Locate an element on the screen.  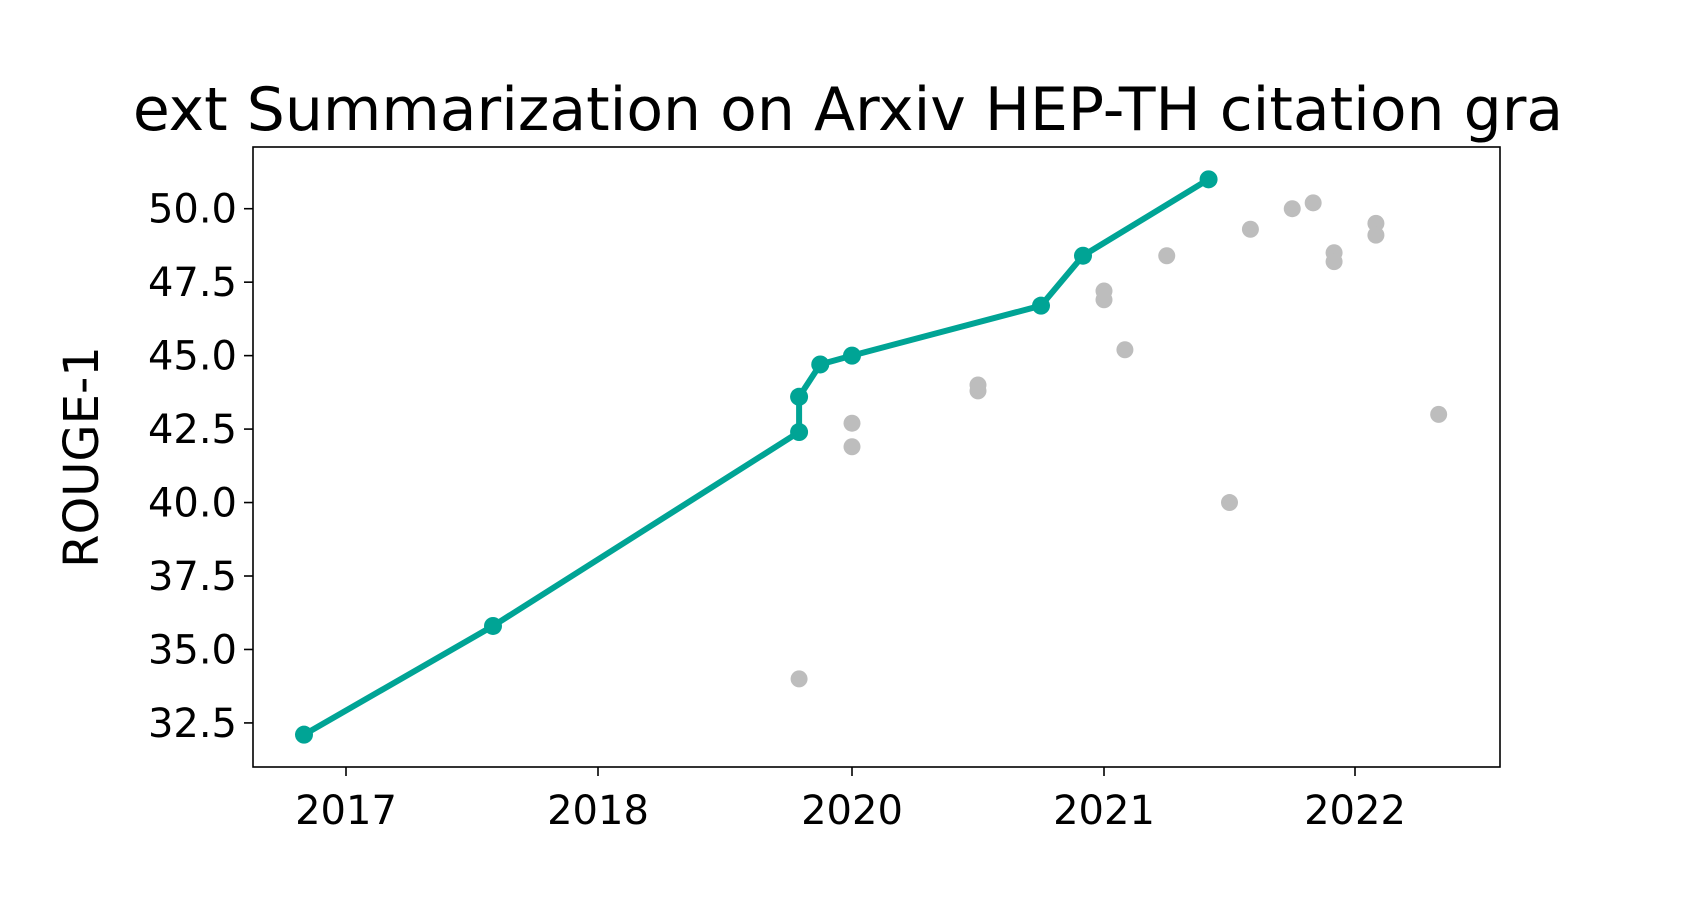
x-tick-label: 2017 is located at coordinates (346, 811).